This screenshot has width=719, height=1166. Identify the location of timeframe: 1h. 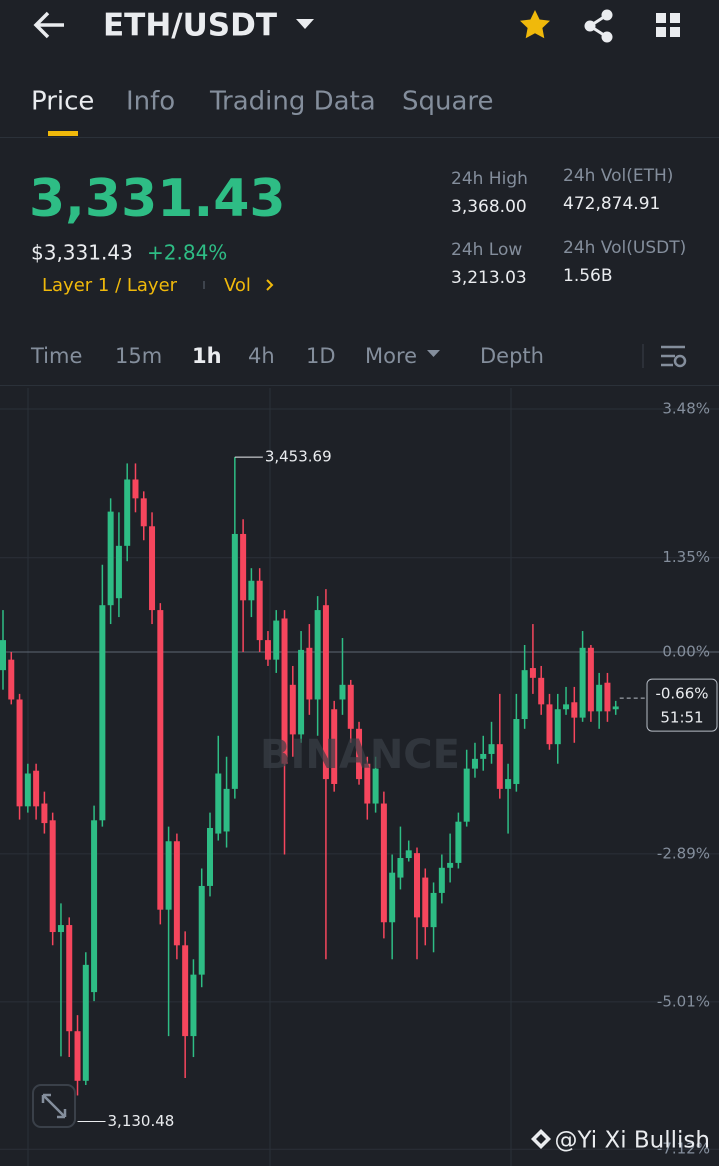
(207, 356).